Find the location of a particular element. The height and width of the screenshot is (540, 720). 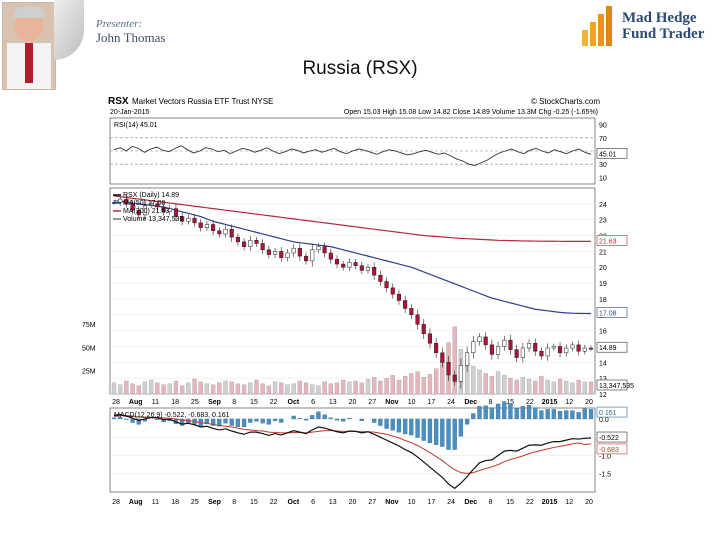

presenter-block: Presenter: John Thomas is located at coordinates (100, 46).